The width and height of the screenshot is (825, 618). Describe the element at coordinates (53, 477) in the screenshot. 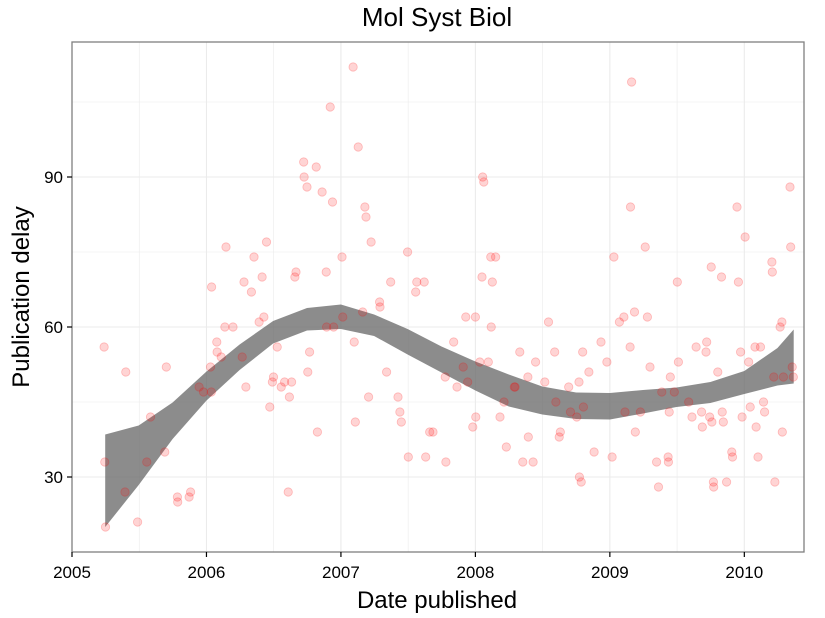

I see `y-tick-label: 30` at that location.